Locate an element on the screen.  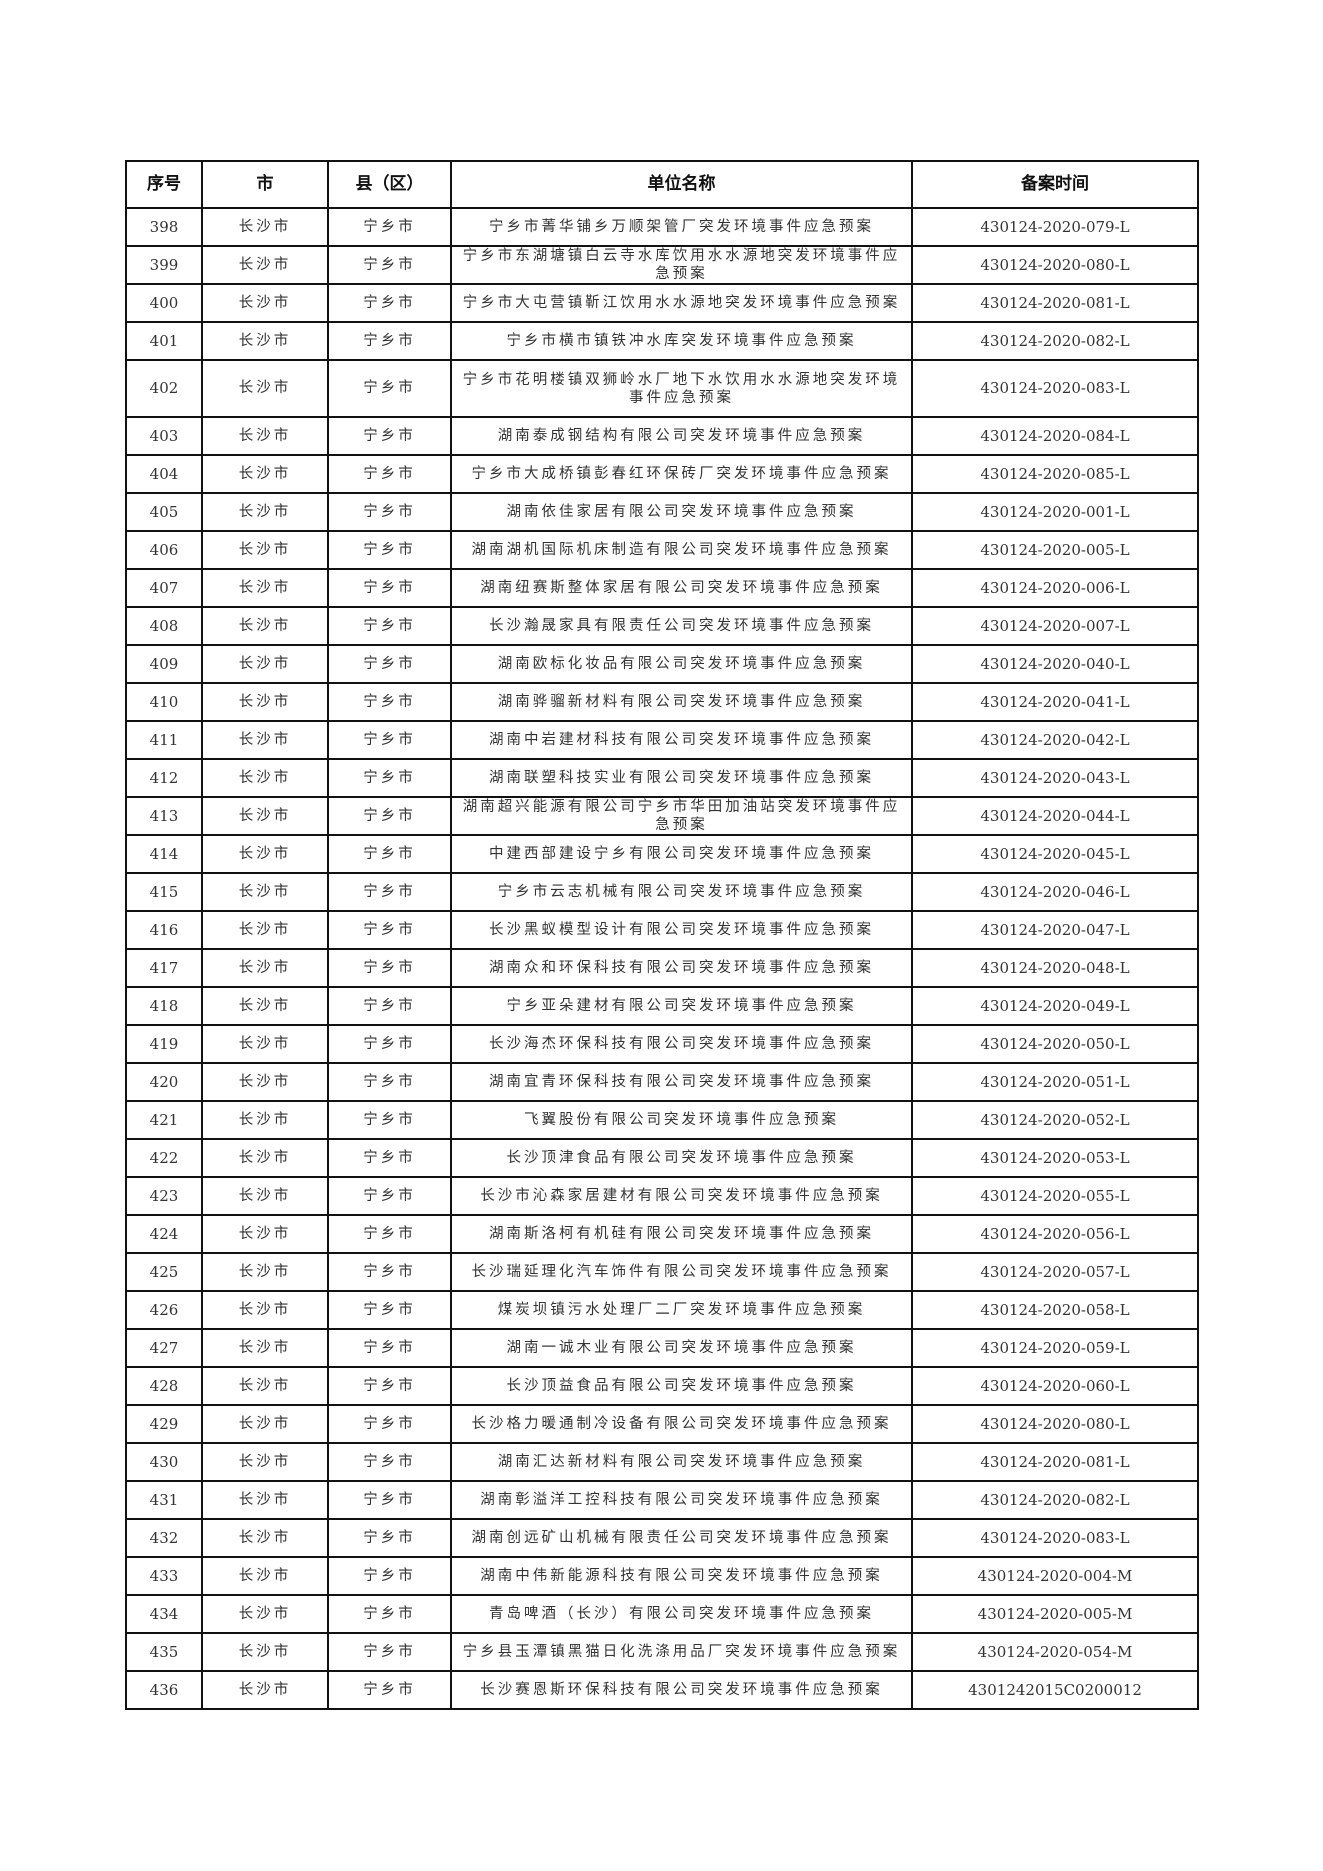
unit-name-cell: 湖南彰溢洋工控科技有限公司突发环境事件应急预案 is located at coordinates (681, 1500).